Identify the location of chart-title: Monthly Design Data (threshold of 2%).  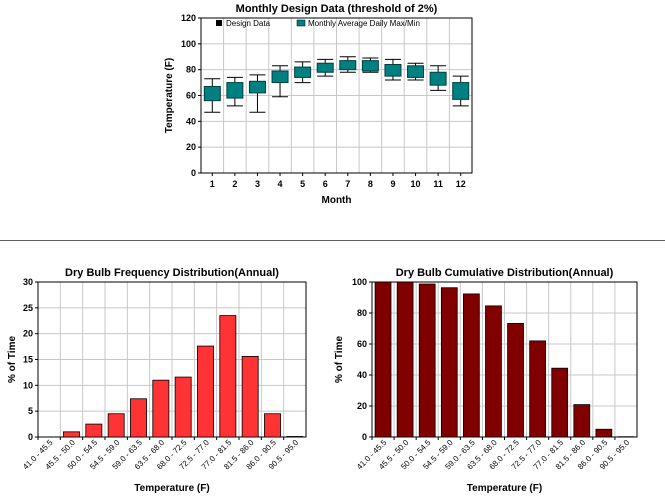
(337, 9).